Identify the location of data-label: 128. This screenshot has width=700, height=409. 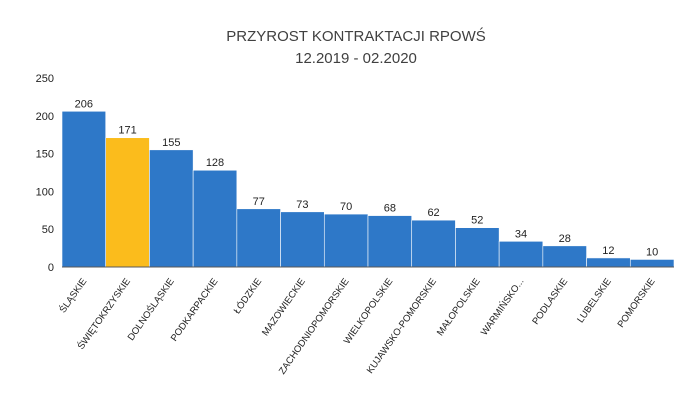
(215, 163).